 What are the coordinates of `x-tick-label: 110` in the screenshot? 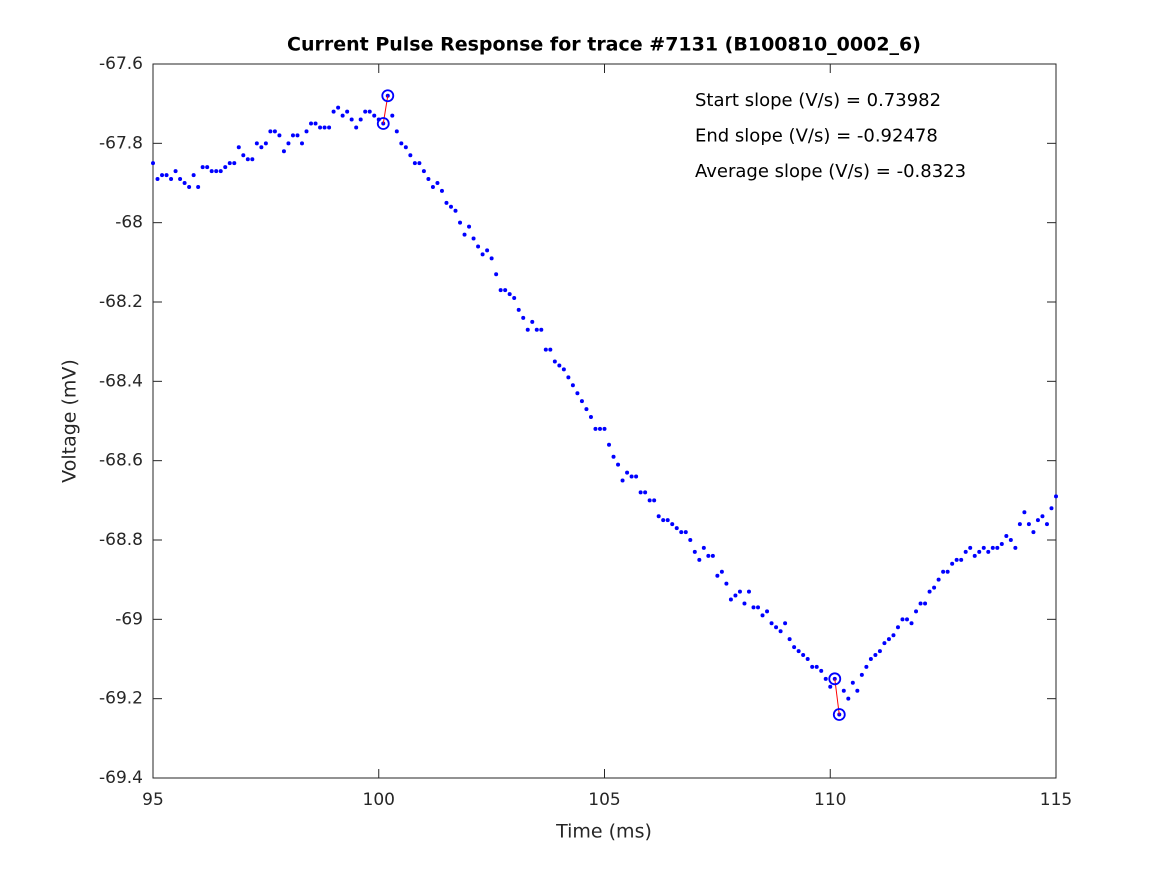 It's located at (830, 800).